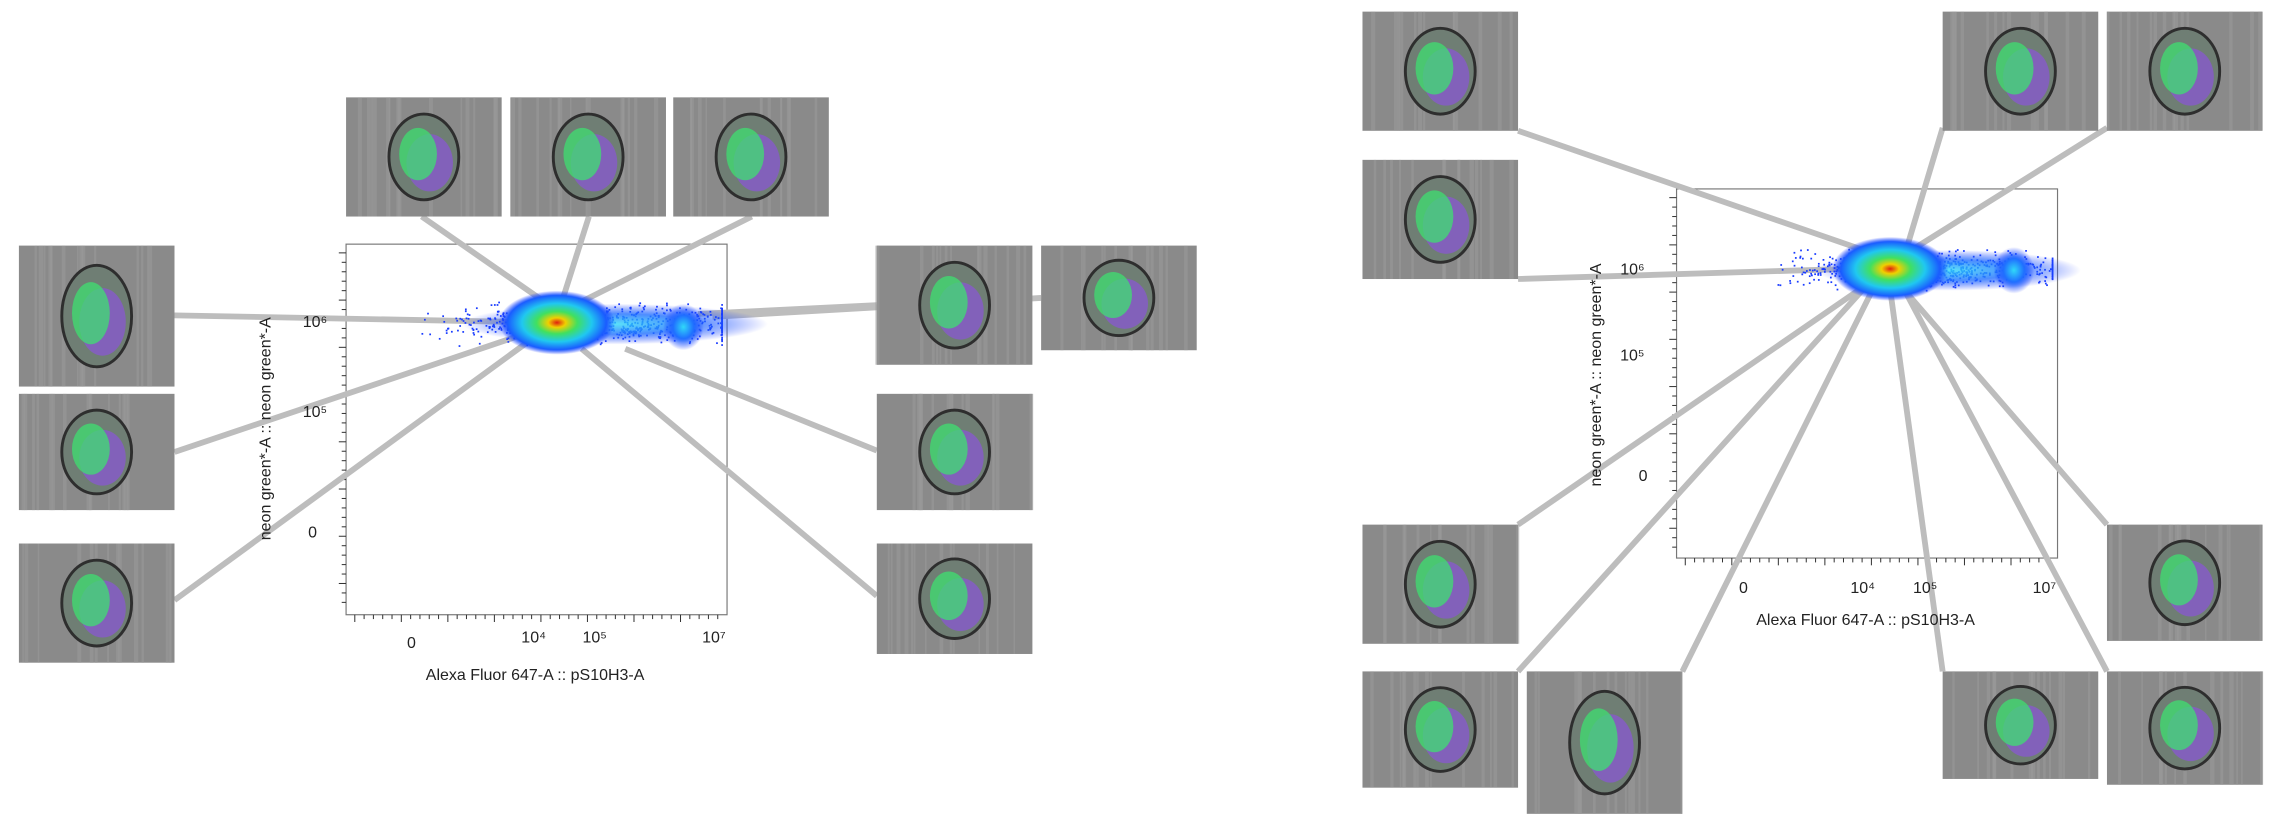  I want to click on x-tick-label: 10⁵, so click(1925, 588).